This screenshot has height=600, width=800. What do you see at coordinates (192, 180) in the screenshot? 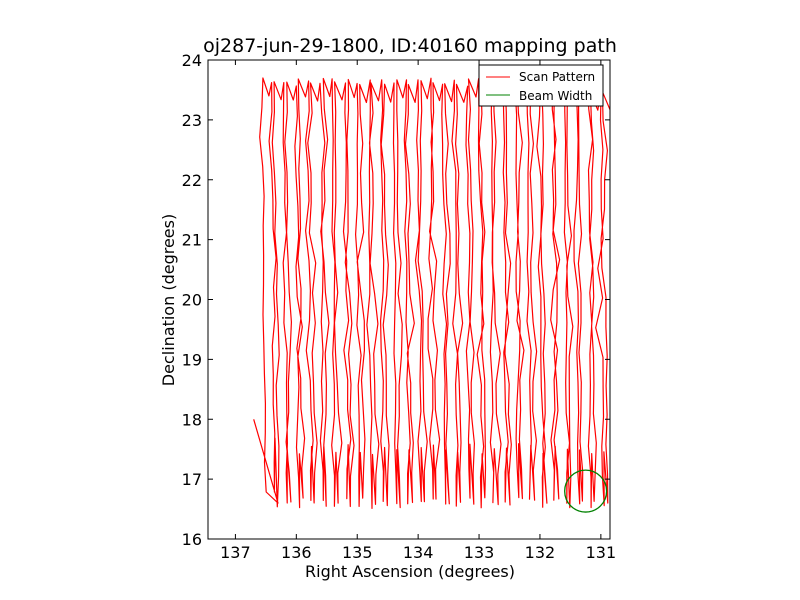
I see `y-tick-label: 22` at bounding box center [192, 180].